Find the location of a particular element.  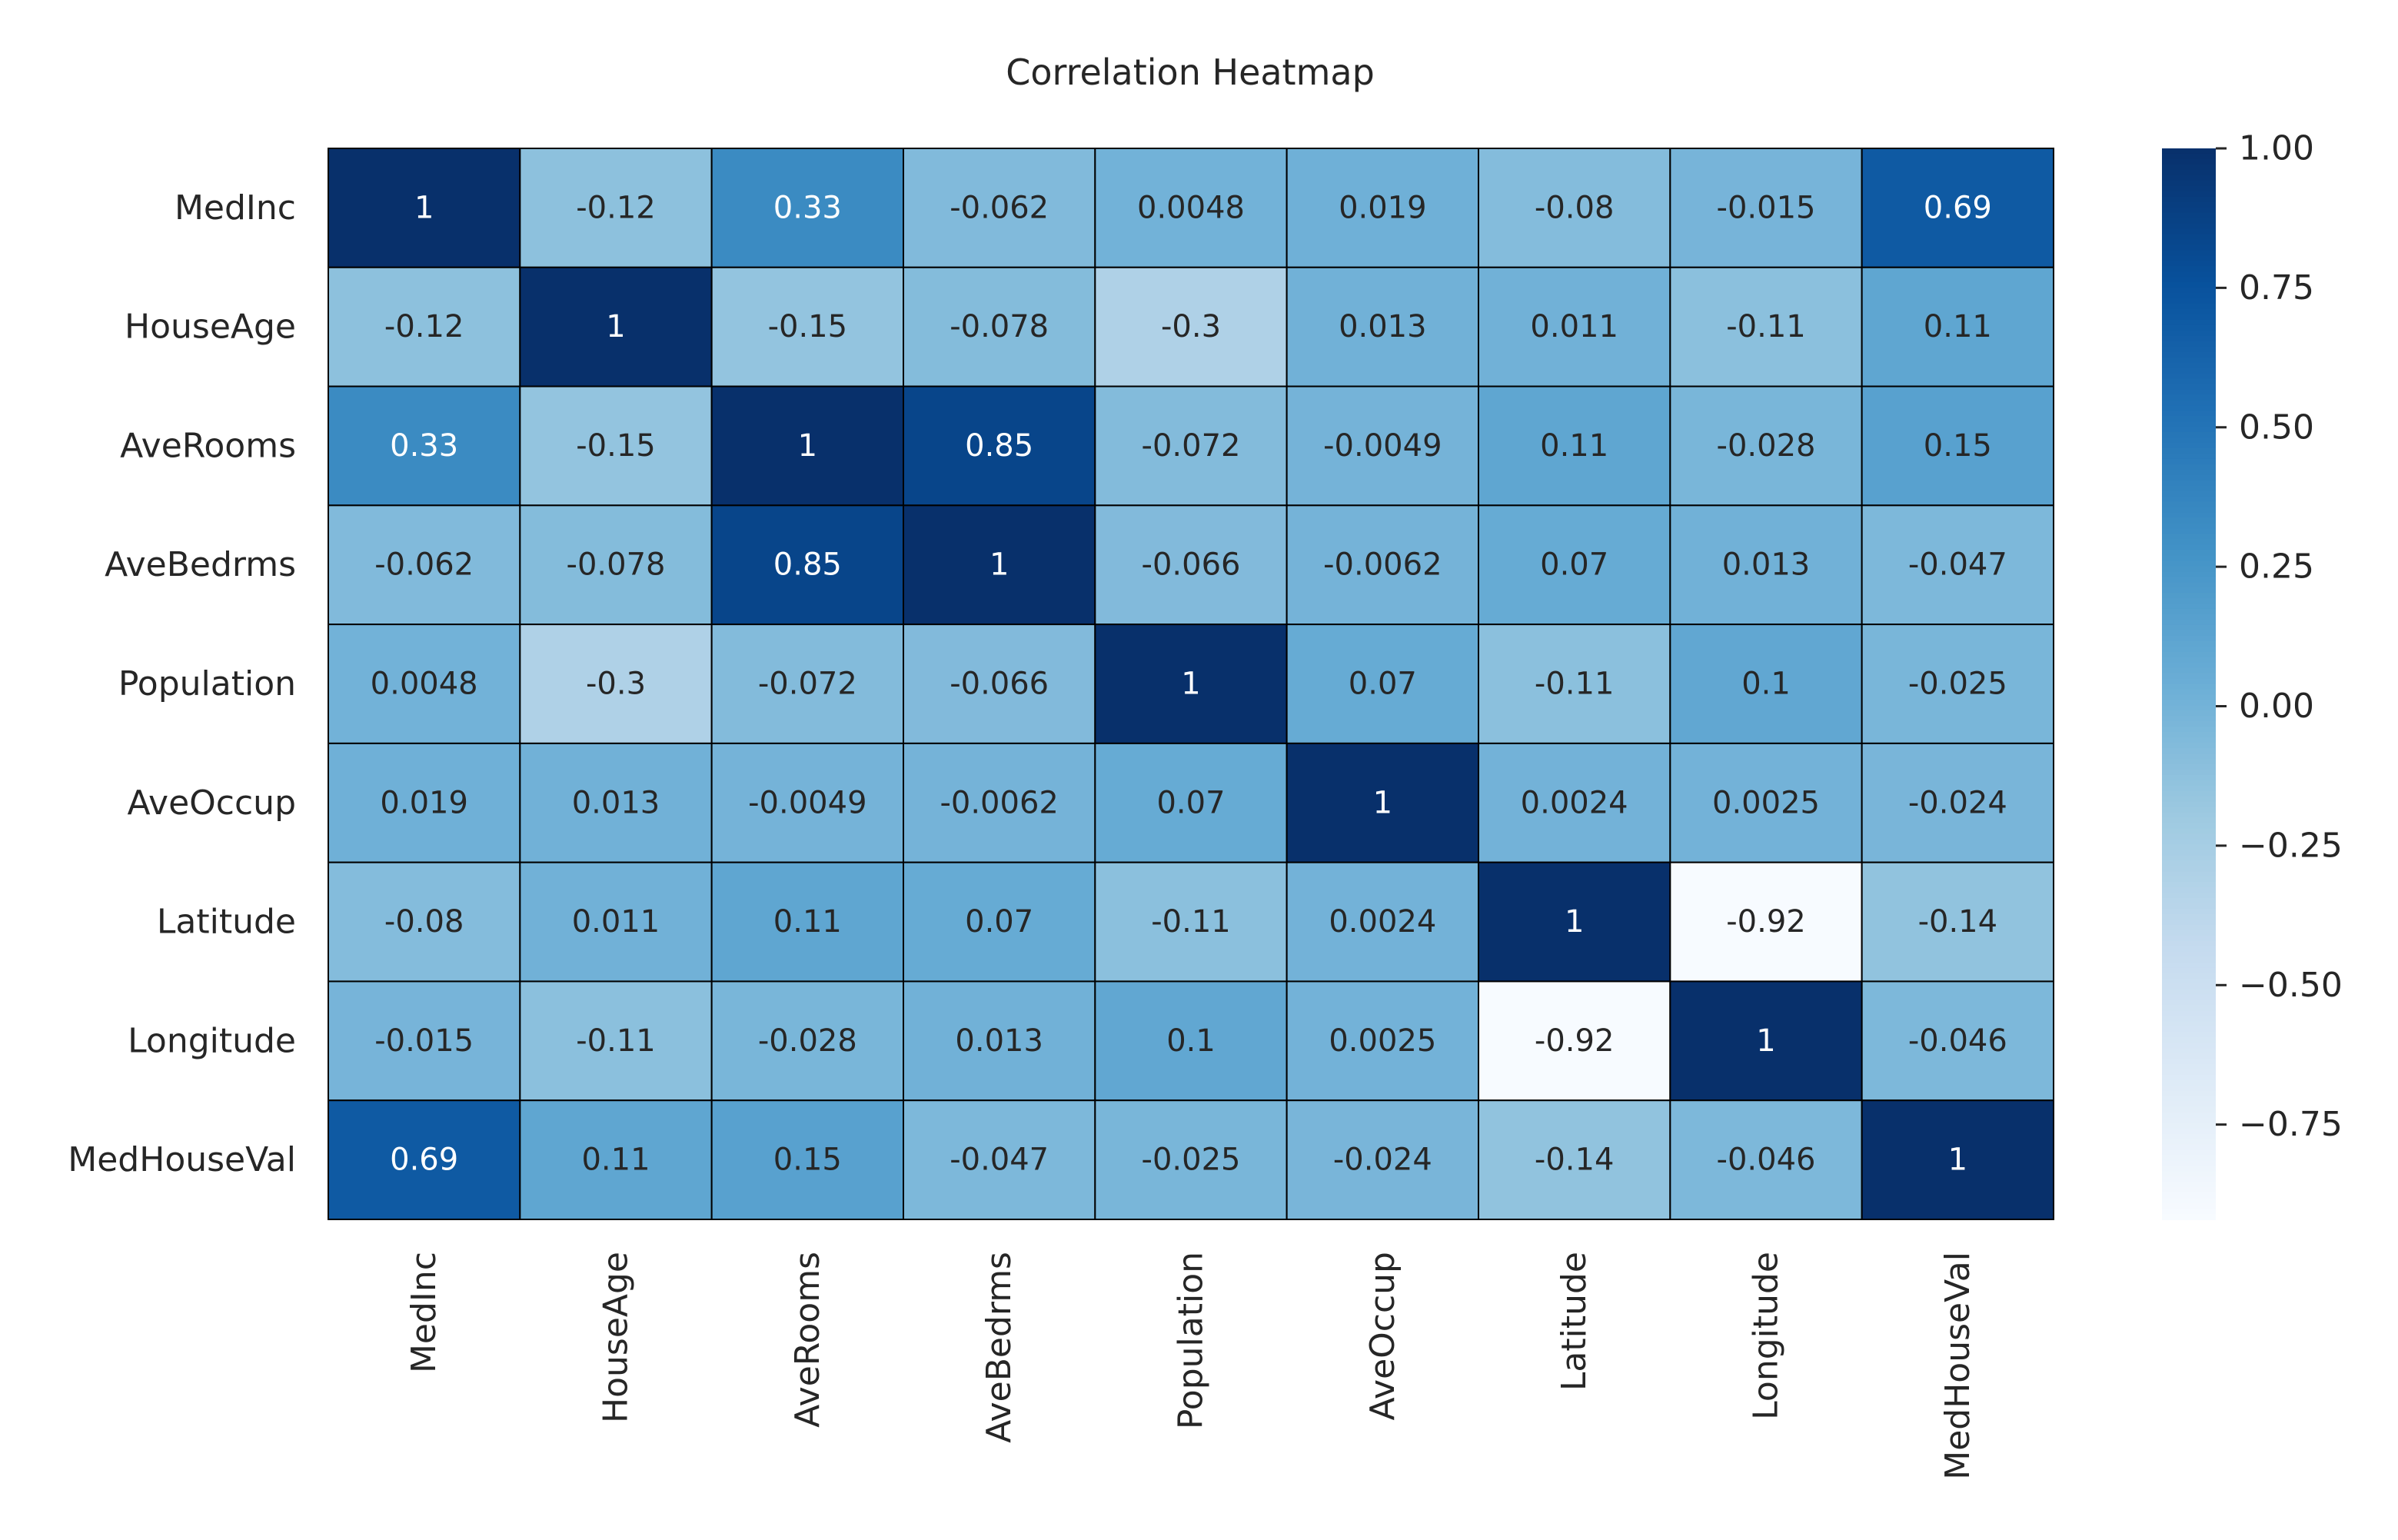

cell-value-label: -0.062 is located at coordinates (424, 565).